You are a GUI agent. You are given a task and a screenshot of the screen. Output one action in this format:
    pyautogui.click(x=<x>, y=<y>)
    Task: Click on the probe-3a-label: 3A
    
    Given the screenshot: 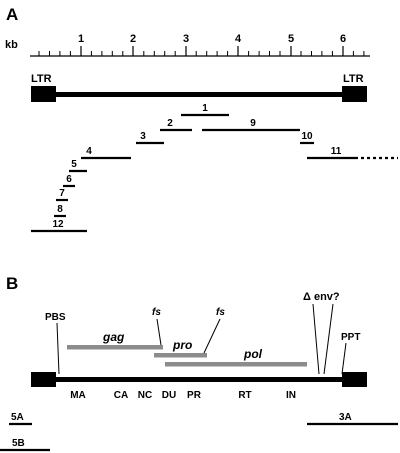 What is the action you would take?
    pyautogui.click(x=345, y=417)
    